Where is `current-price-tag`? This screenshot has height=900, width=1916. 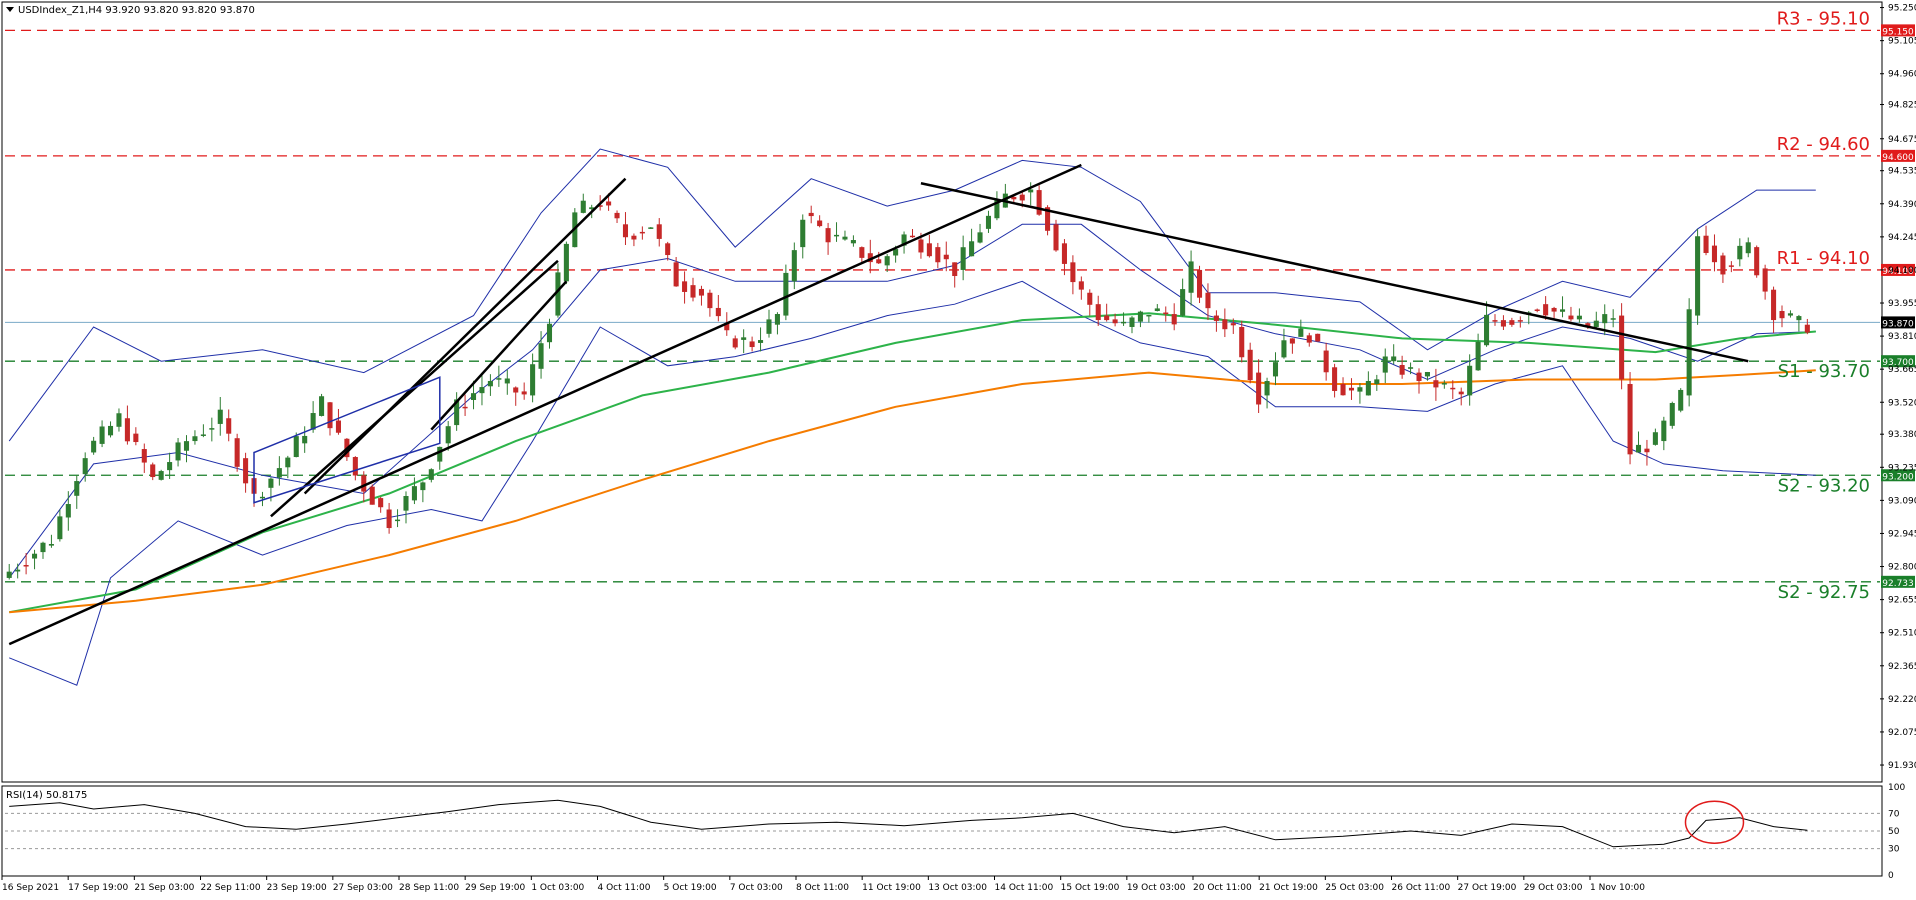
current-price-tag is located at coordinates (1898, 322).